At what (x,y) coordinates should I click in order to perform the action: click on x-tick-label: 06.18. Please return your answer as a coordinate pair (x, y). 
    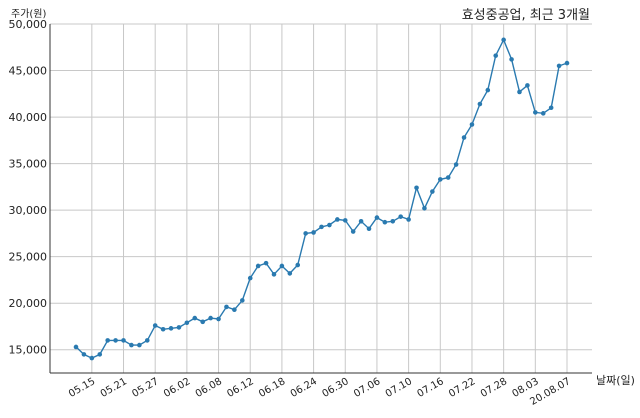
    Looking at the image, I should click on (272, 388).